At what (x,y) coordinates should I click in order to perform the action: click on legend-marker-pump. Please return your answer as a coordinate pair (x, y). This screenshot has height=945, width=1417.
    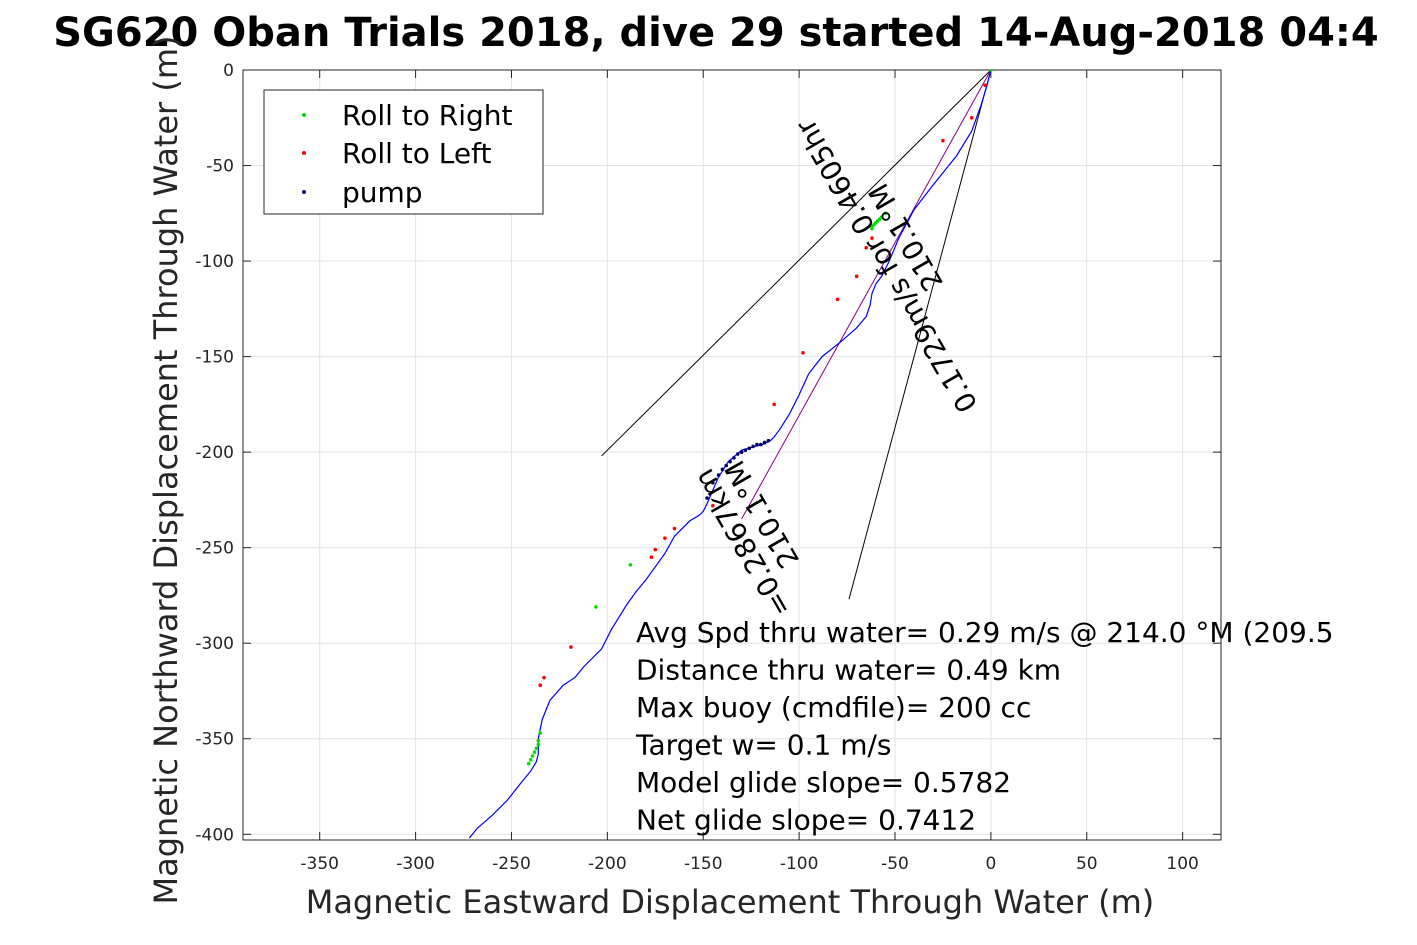
    Looking at the image, I should click on (304, 192).